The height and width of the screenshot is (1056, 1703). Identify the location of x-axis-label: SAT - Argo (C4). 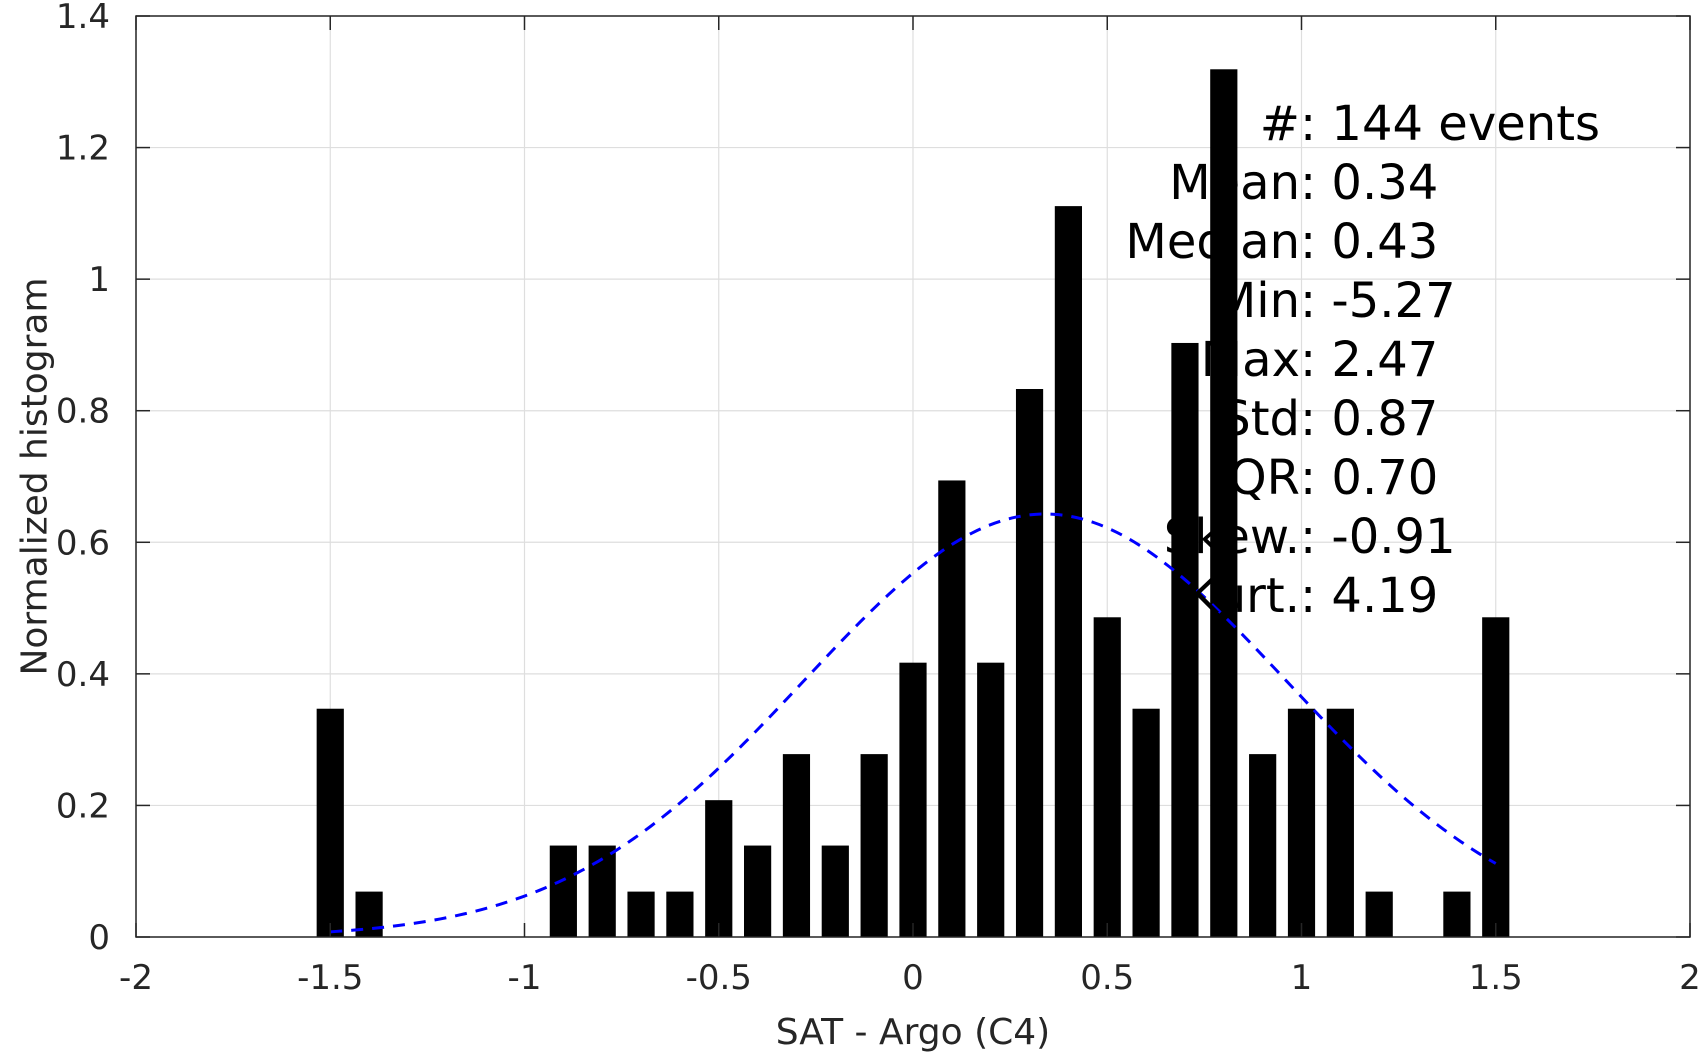
(913, 1032).